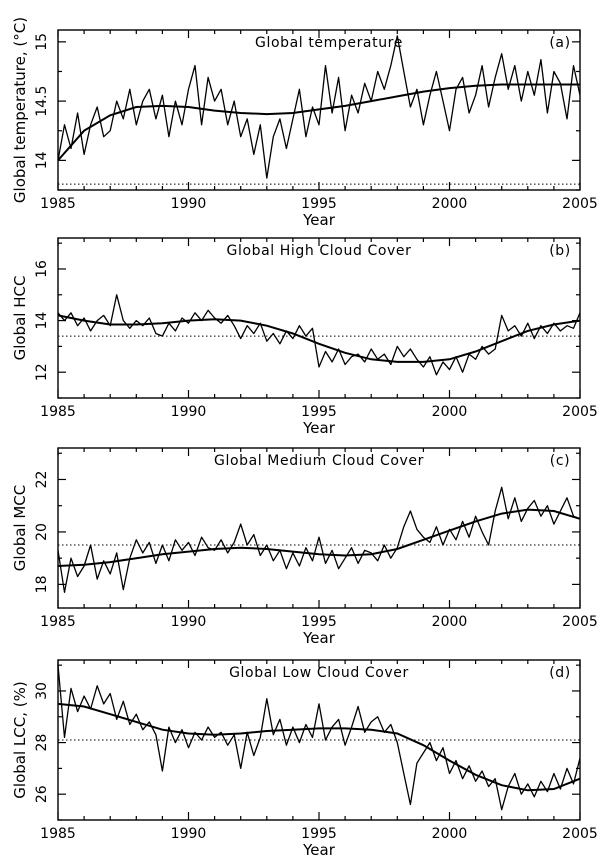 Image resolution: width=607 pixels, height=859 pixels. Describe the element at coordinates (42, 42) in the screenshot. I see `y-tick-label: 15` at that location.